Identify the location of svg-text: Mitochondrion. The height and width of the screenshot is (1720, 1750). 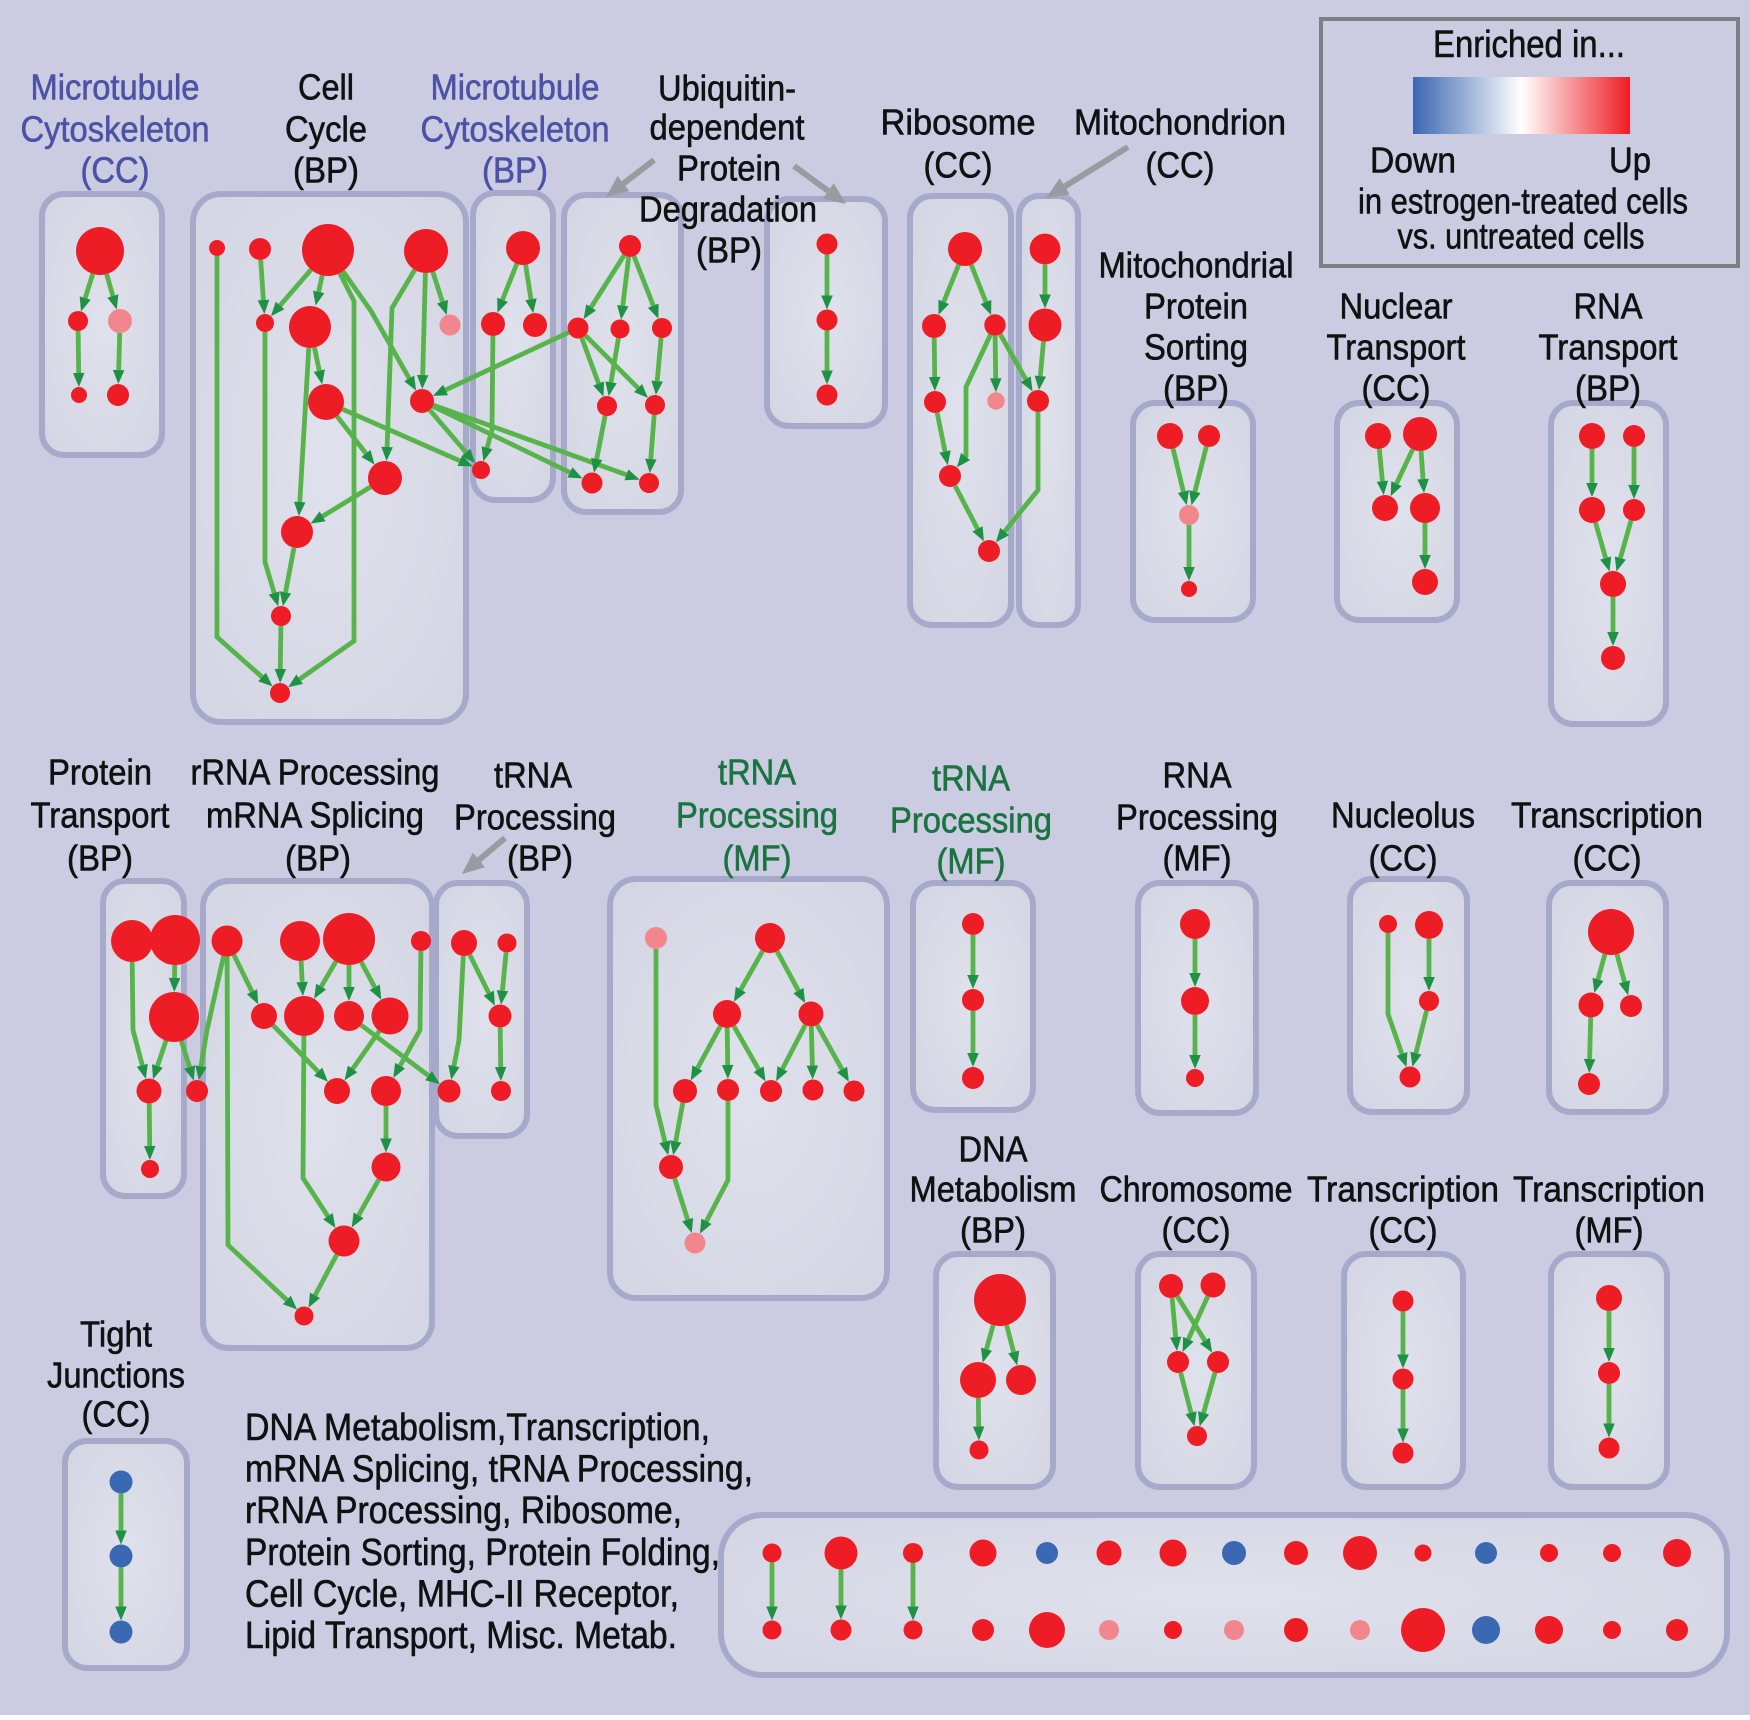
(1180, 122).